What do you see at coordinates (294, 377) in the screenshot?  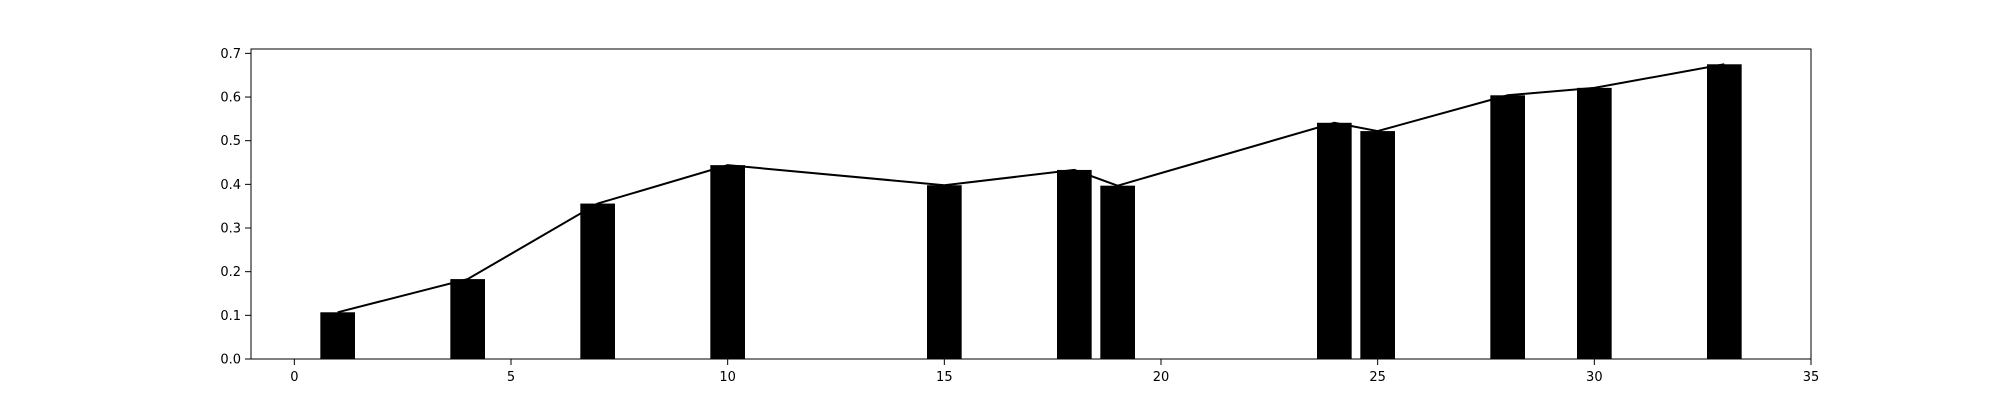 I see `x-tick-label-0: 0` at bounding box center [294, 377].